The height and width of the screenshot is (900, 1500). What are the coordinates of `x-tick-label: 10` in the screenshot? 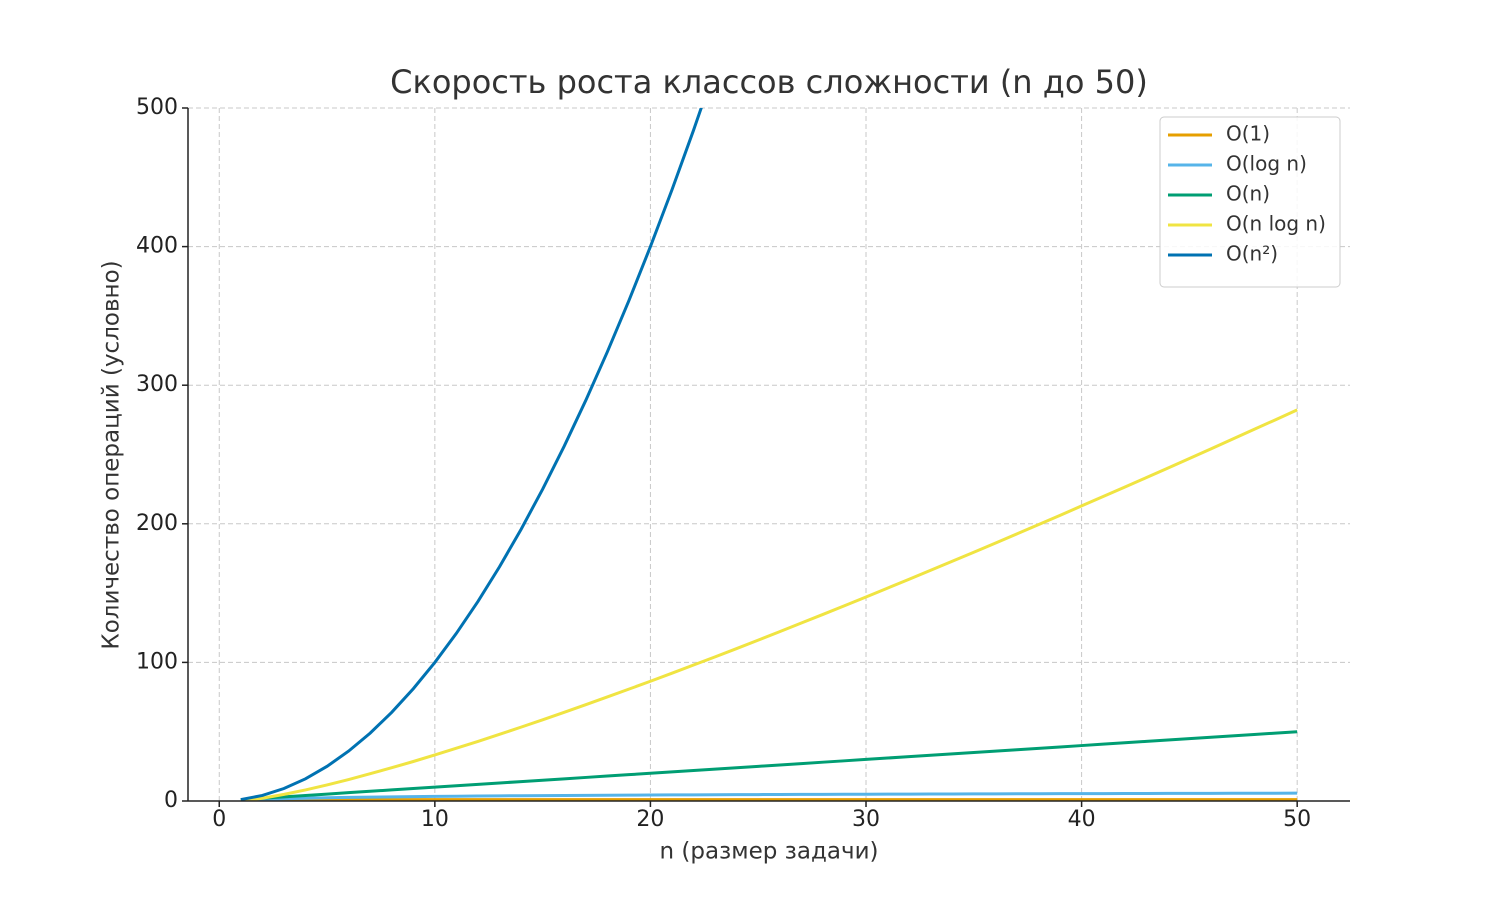 It's located at (435, 819).